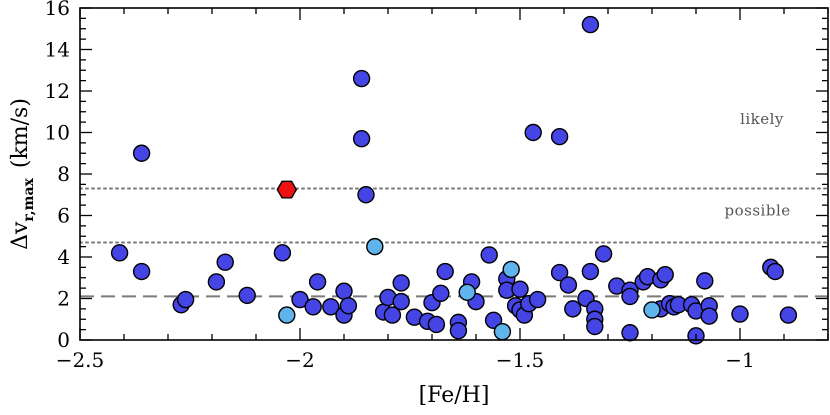 This screenshot has height=415, width=830. Describe the element at coordinates (20, 133) in the screenshot. I see `y-axis-label-unit: (km/s)` at that location.